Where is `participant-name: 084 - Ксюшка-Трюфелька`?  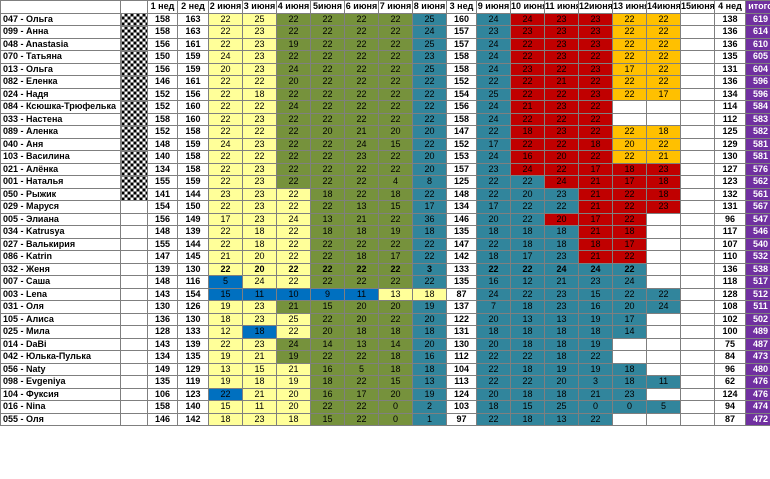
participant-name: 084 - Ксюшка-Трюфелька is located at coordinates (60, 107).